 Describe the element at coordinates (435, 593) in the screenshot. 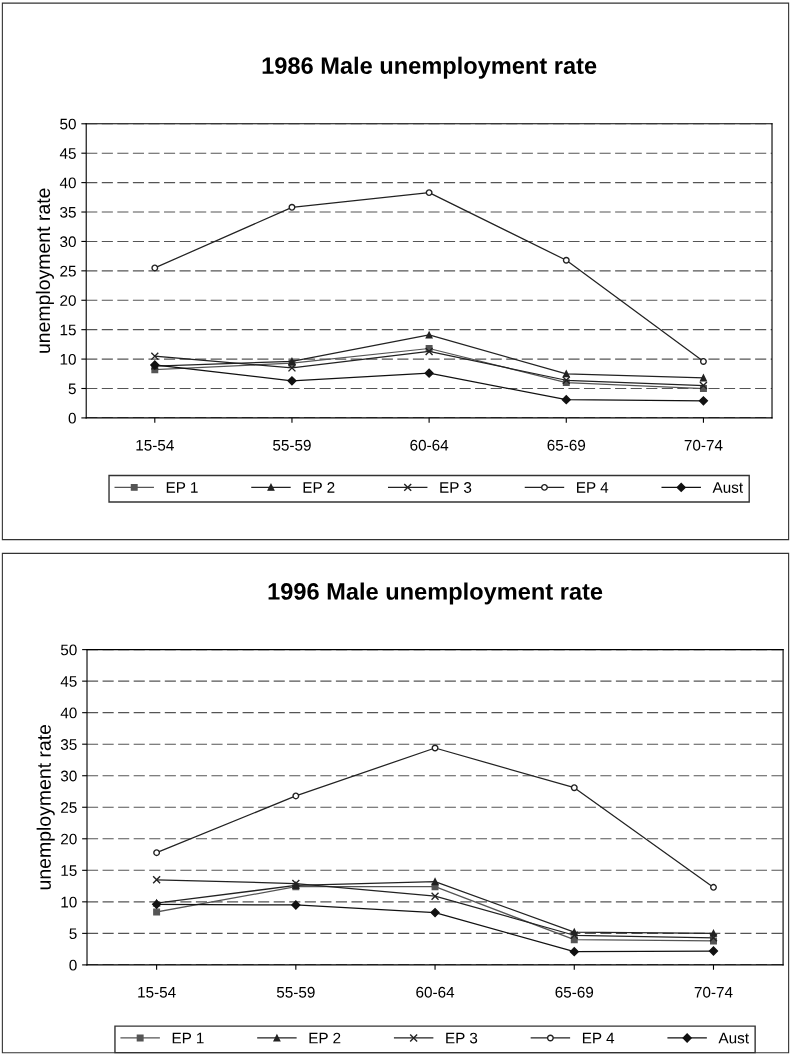

I see `chart-title: 1996 Male unemployment rate` at that location.